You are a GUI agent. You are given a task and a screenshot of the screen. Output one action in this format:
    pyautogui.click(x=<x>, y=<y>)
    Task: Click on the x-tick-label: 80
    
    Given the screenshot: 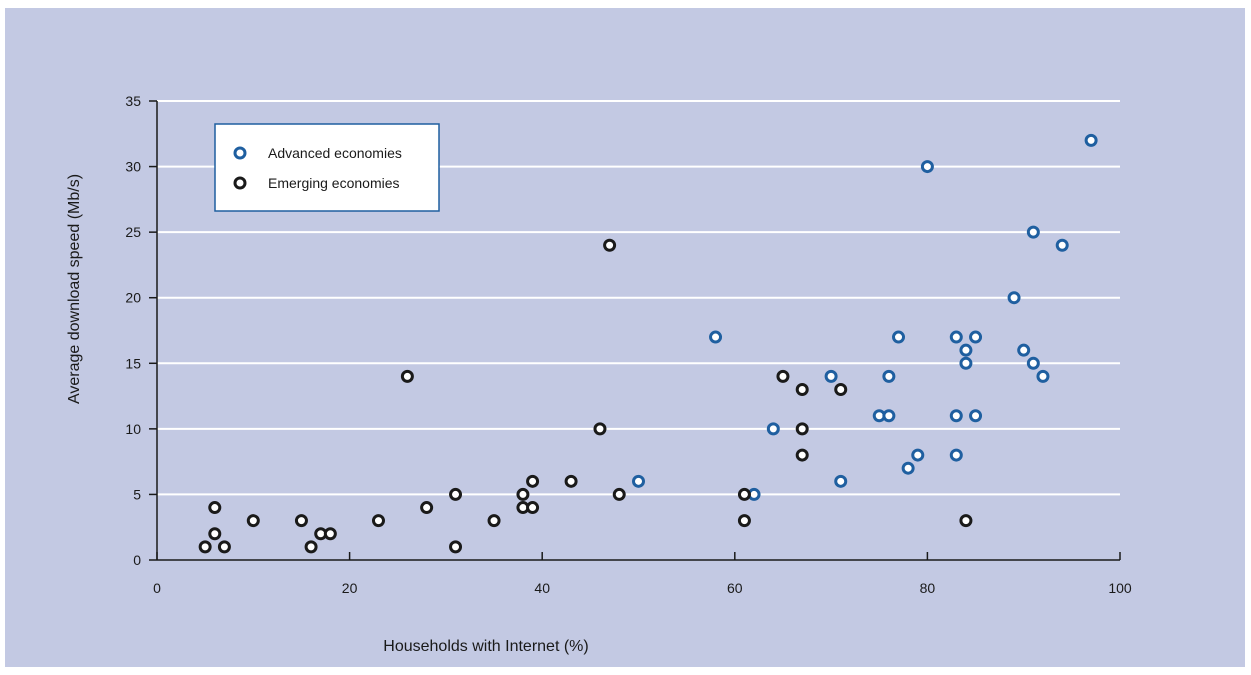 What is the action you would take?
    pyautogui.click(x=928, y=588)
    